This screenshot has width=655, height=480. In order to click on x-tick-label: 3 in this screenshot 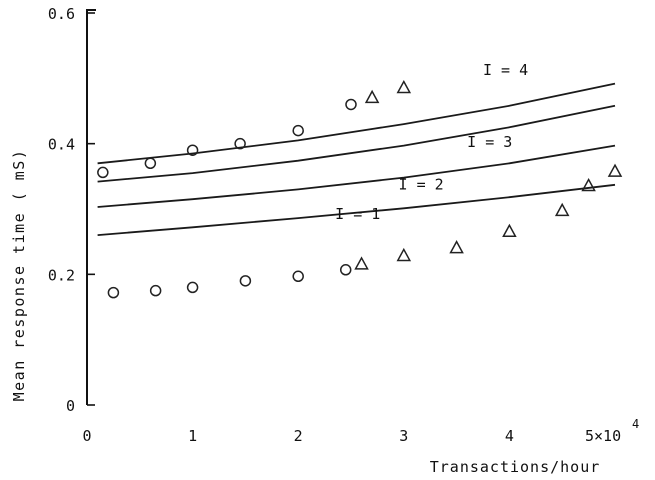, I will do `click(403, 436)`.